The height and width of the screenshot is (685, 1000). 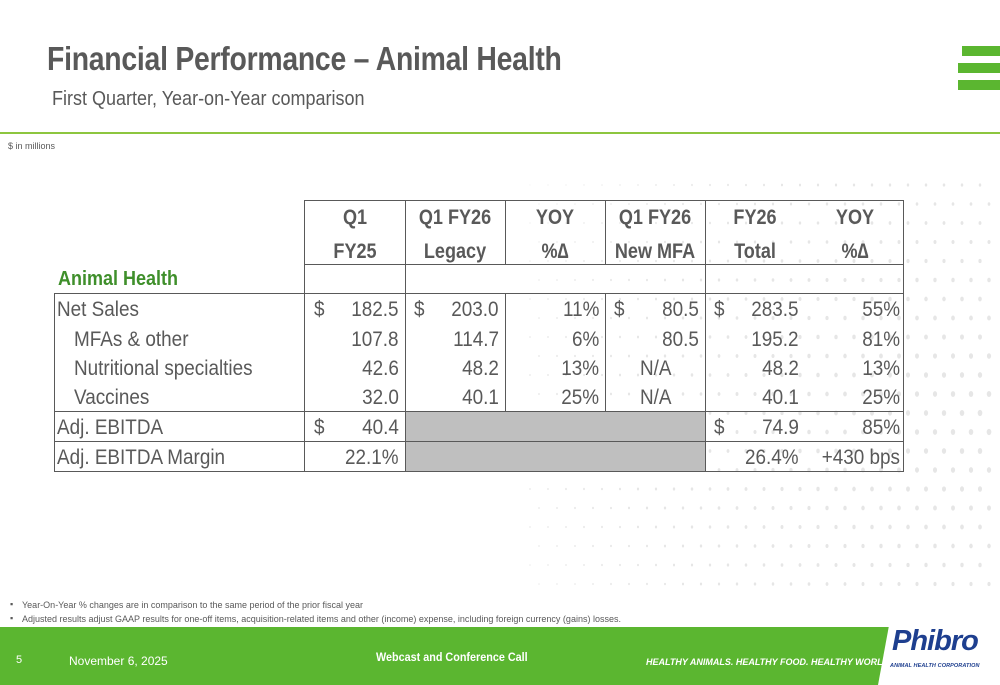 I want to click on page-number: 5, so click(x=19, y=660).